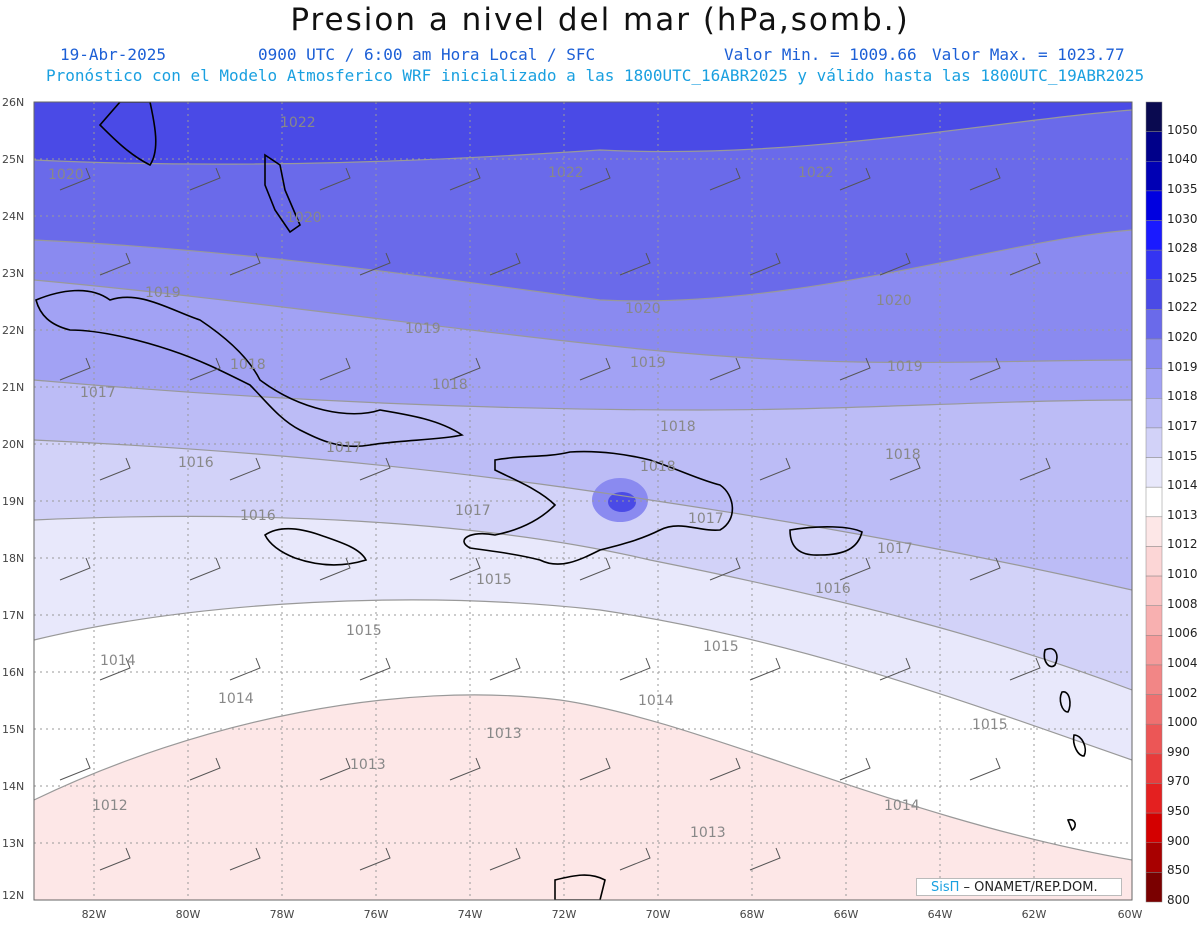 This screenshot has height=927, width=1200. I want to click on lon-label: 80W, so click(188, 914).